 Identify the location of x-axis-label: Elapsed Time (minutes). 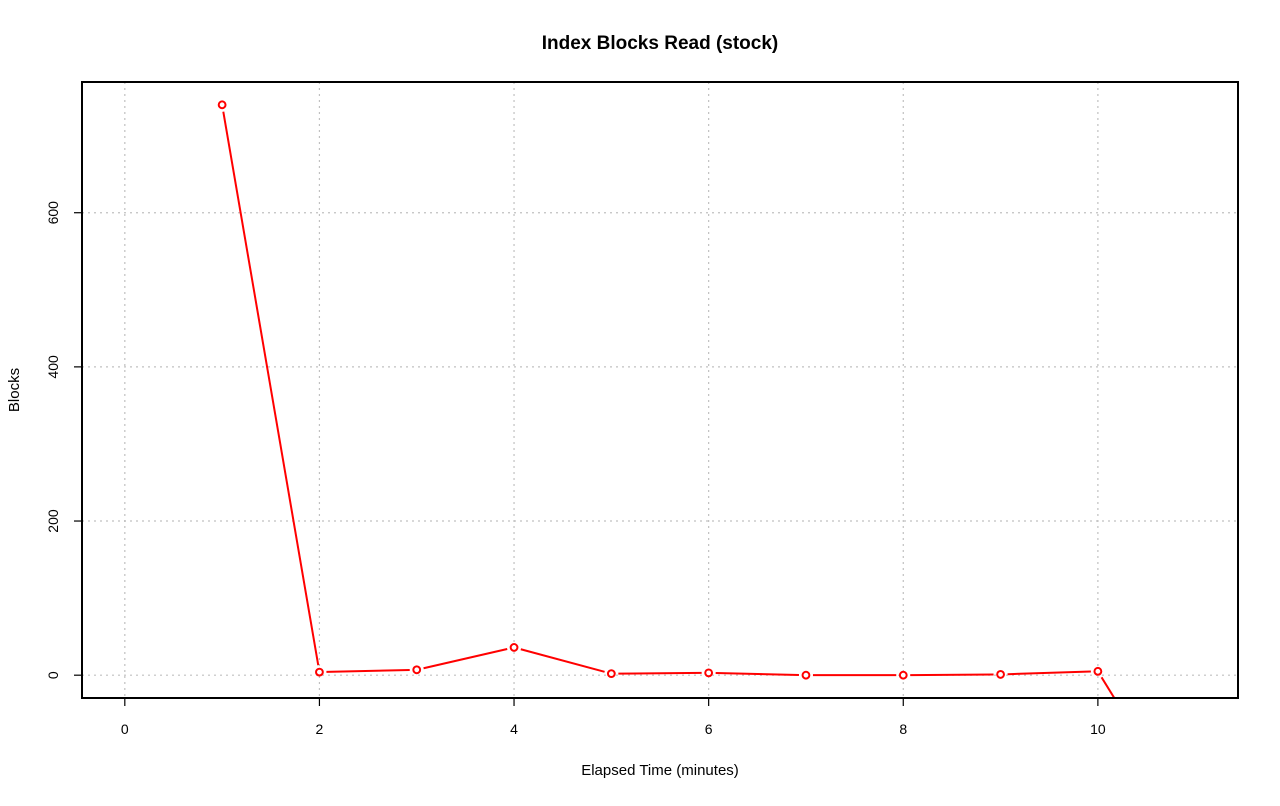
(660, 770).